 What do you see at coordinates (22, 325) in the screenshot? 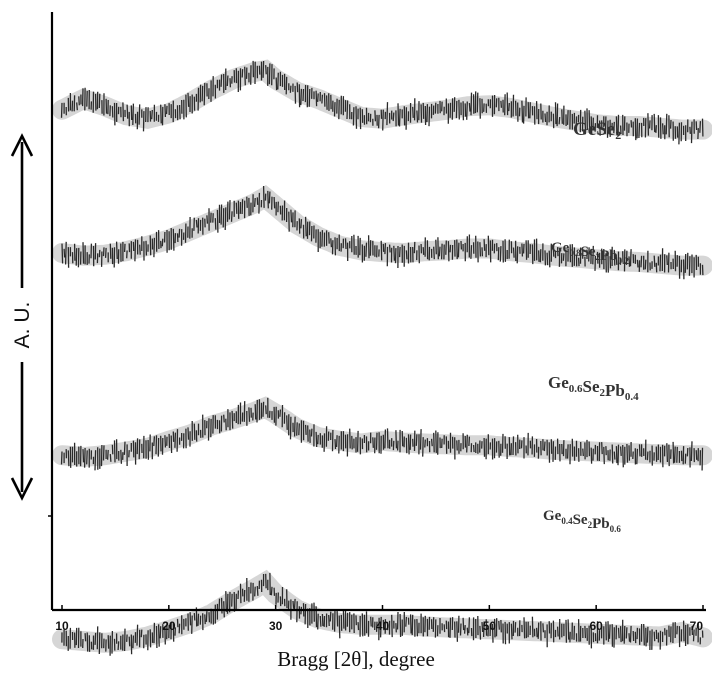
I see `y-axis-label: A. U.` at bounding box center [22, 325].